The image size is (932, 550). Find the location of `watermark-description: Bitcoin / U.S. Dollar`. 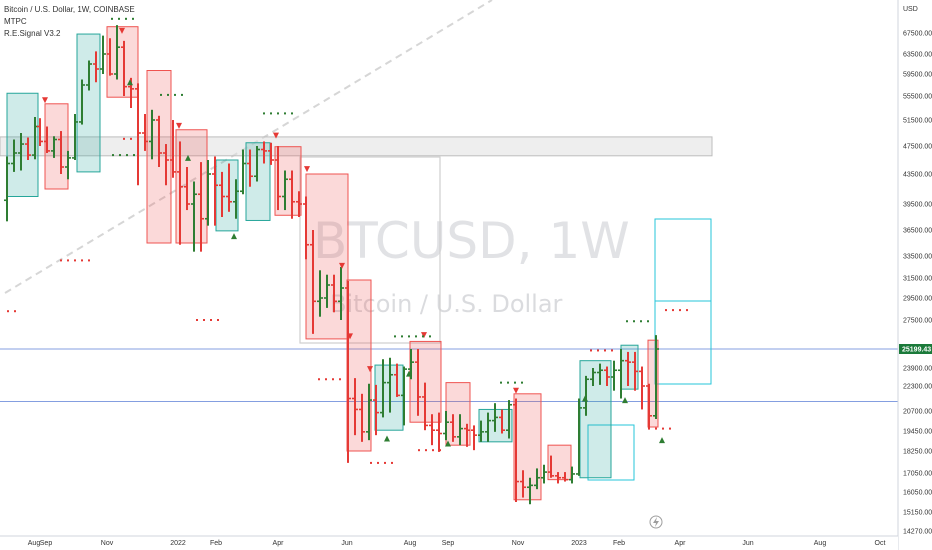

watermark-description: Bitcoin / U.S. Dollar is located at coordinates (446, 304).